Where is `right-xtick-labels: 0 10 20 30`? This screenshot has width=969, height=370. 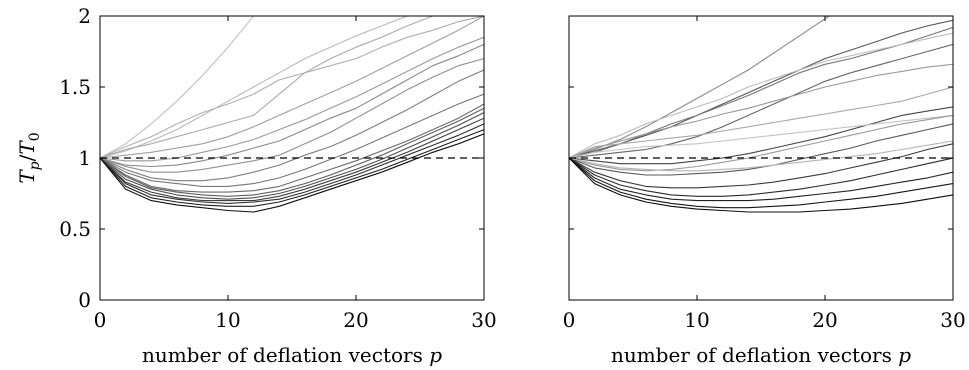 right-xtick-labels: 0 10 20 30 is located at coordinates (764, 320).